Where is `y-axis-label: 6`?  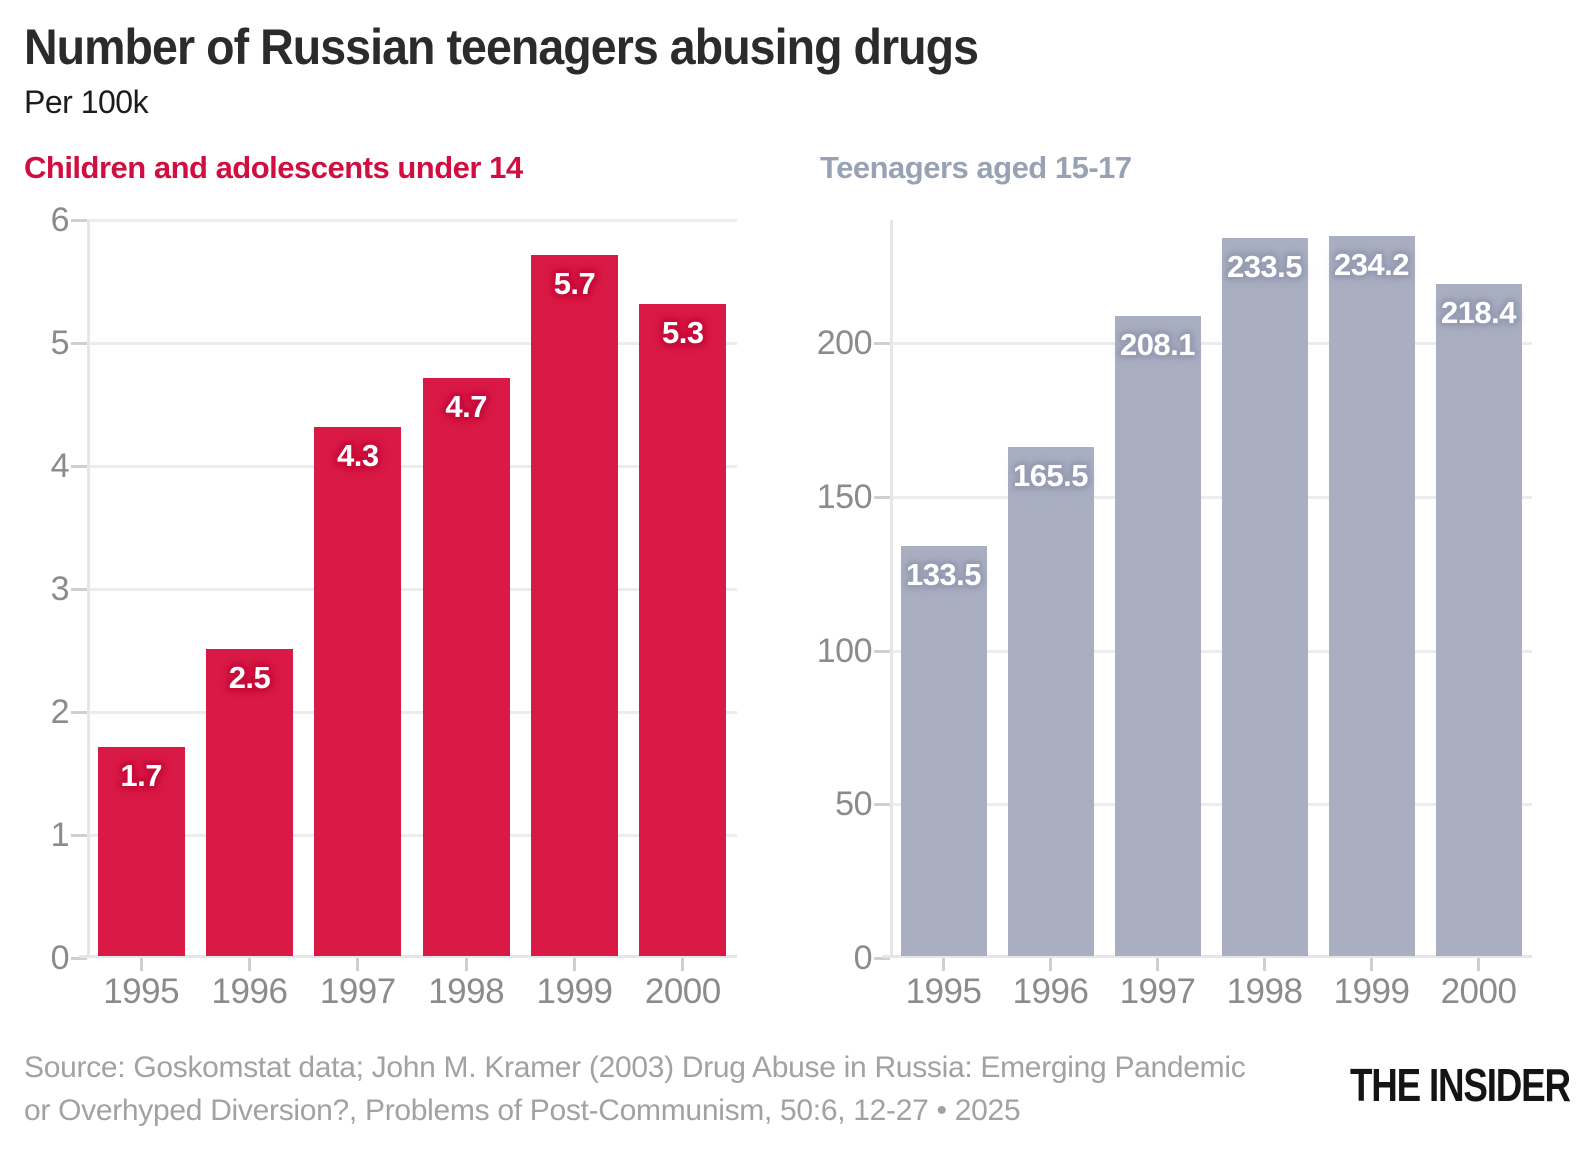
y-axis-label: 6 is located at coordinates (60, 220).